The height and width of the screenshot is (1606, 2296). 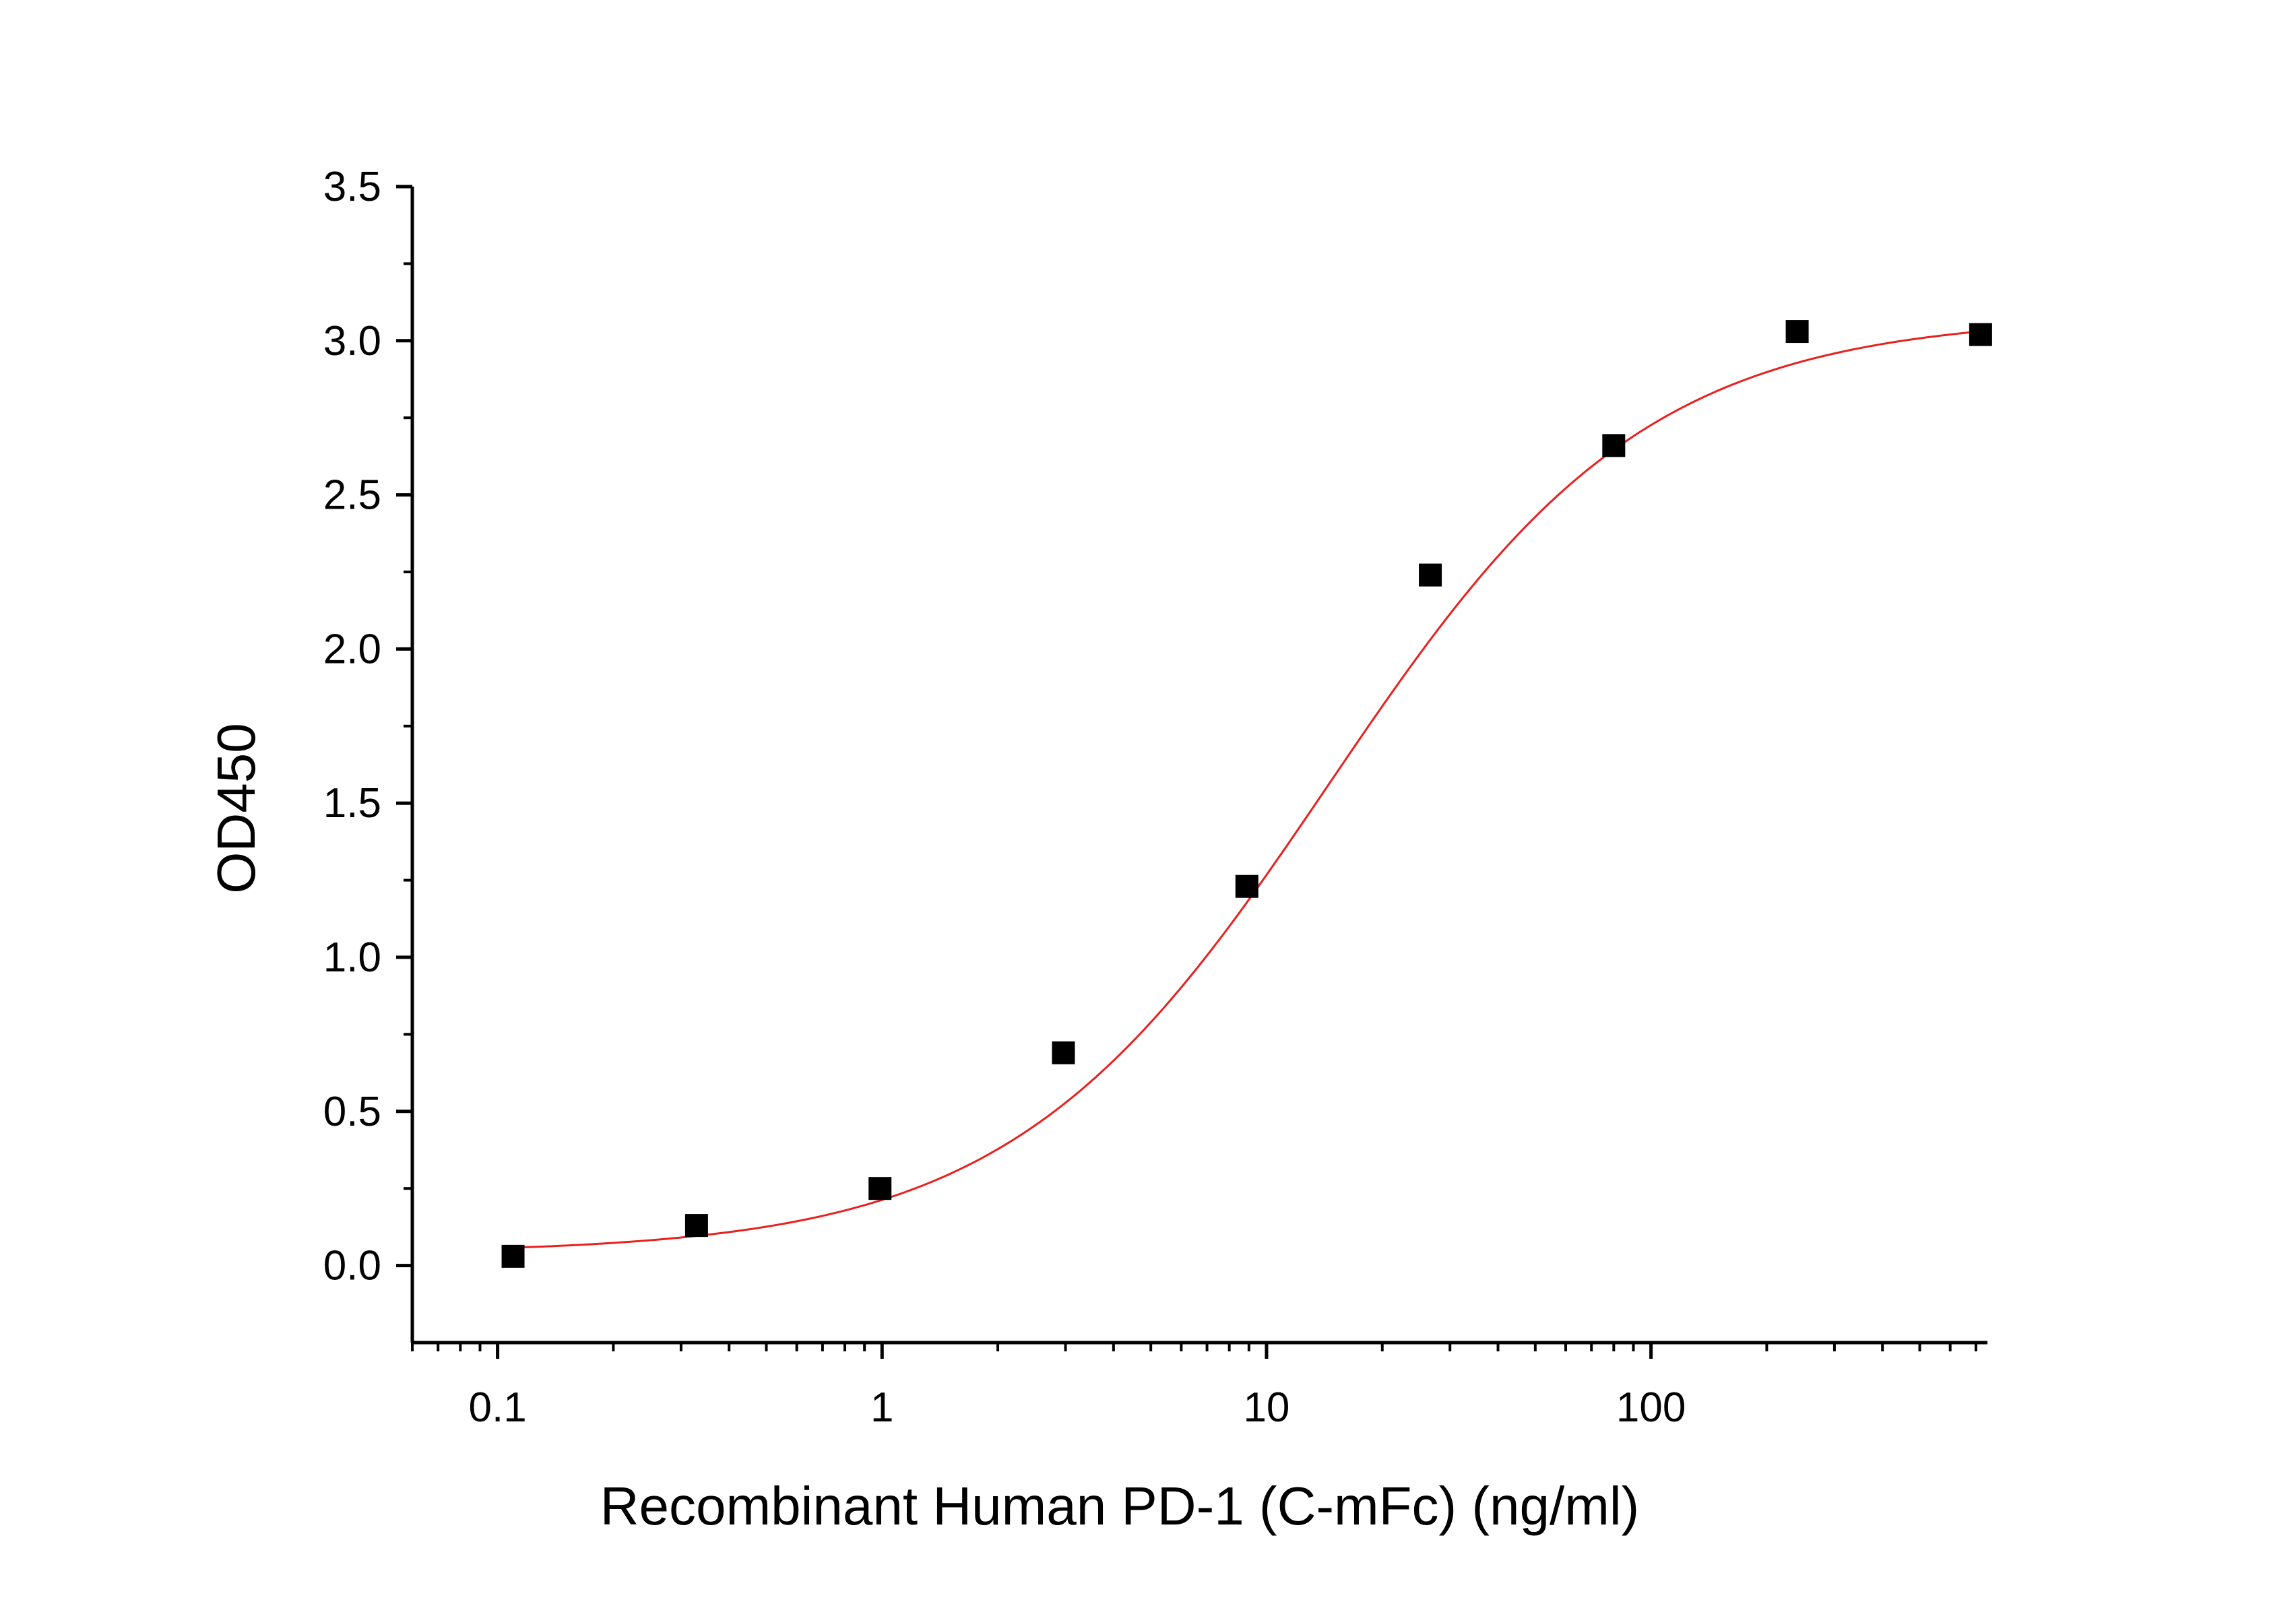 What do you see at coordinates (498, 1407) in the screenshot?
I see `x-tick-label: 0.1` at bounding box center [498, 1407].